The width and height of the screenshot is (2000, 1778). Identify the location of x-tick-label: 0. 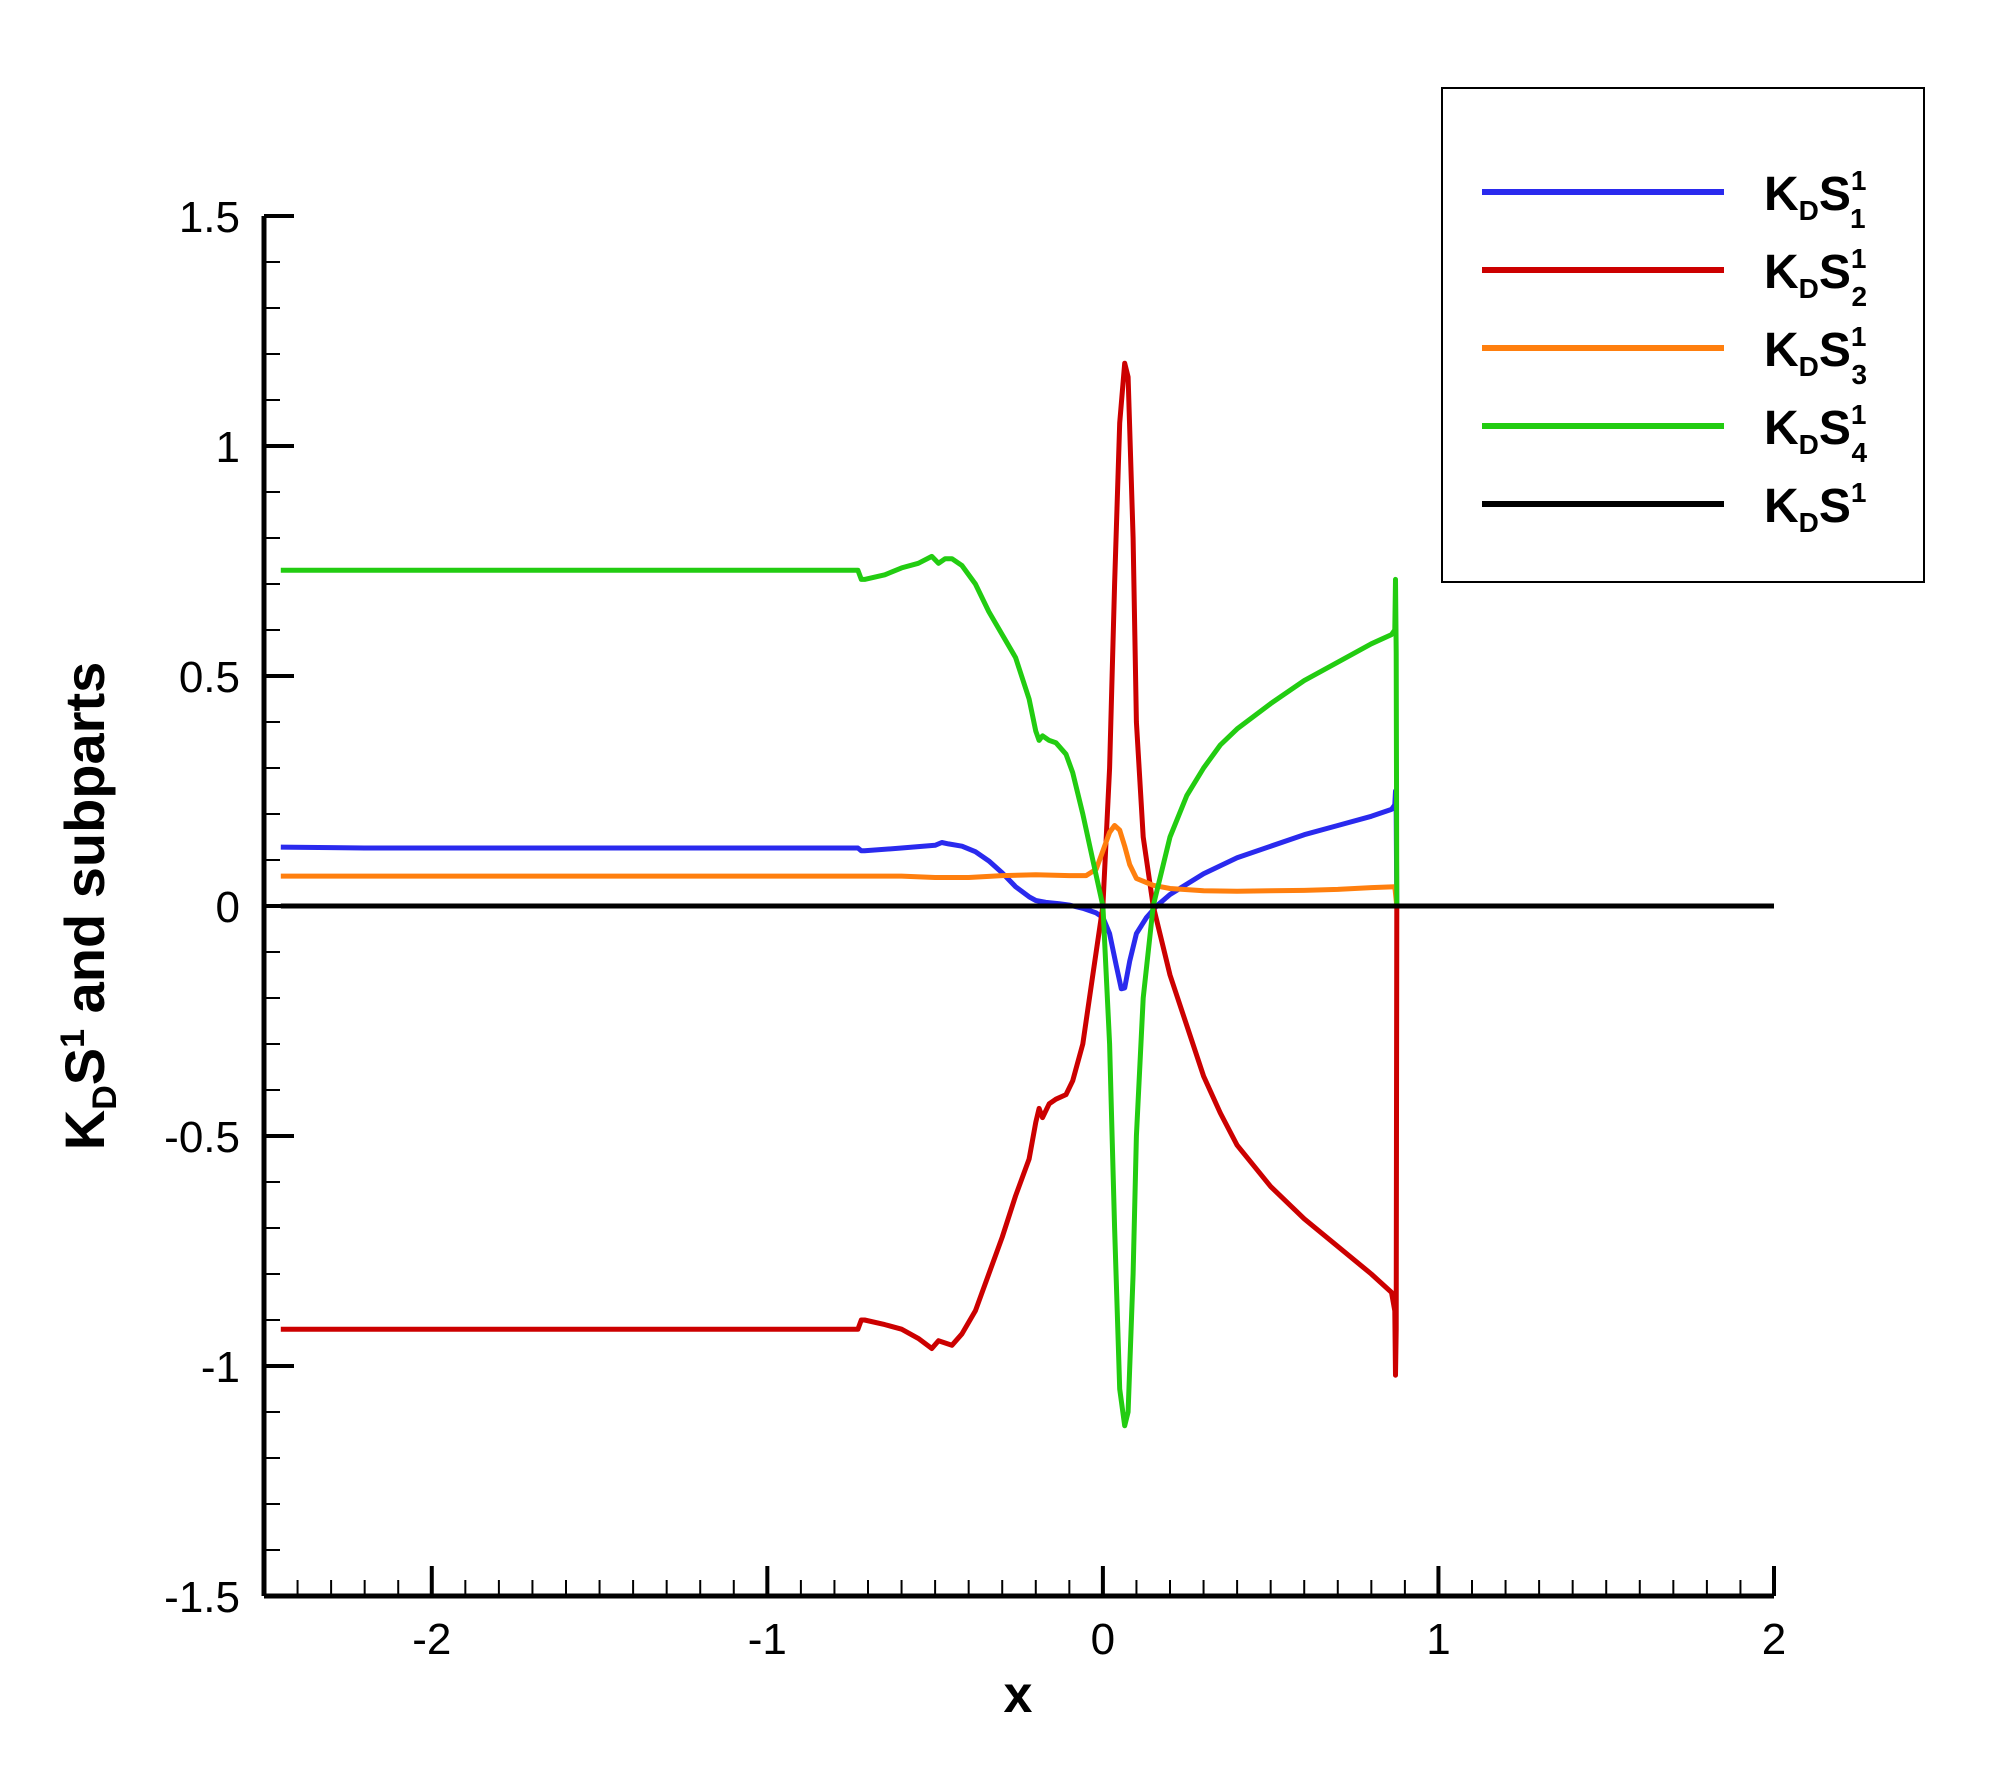
(1103, 1639).